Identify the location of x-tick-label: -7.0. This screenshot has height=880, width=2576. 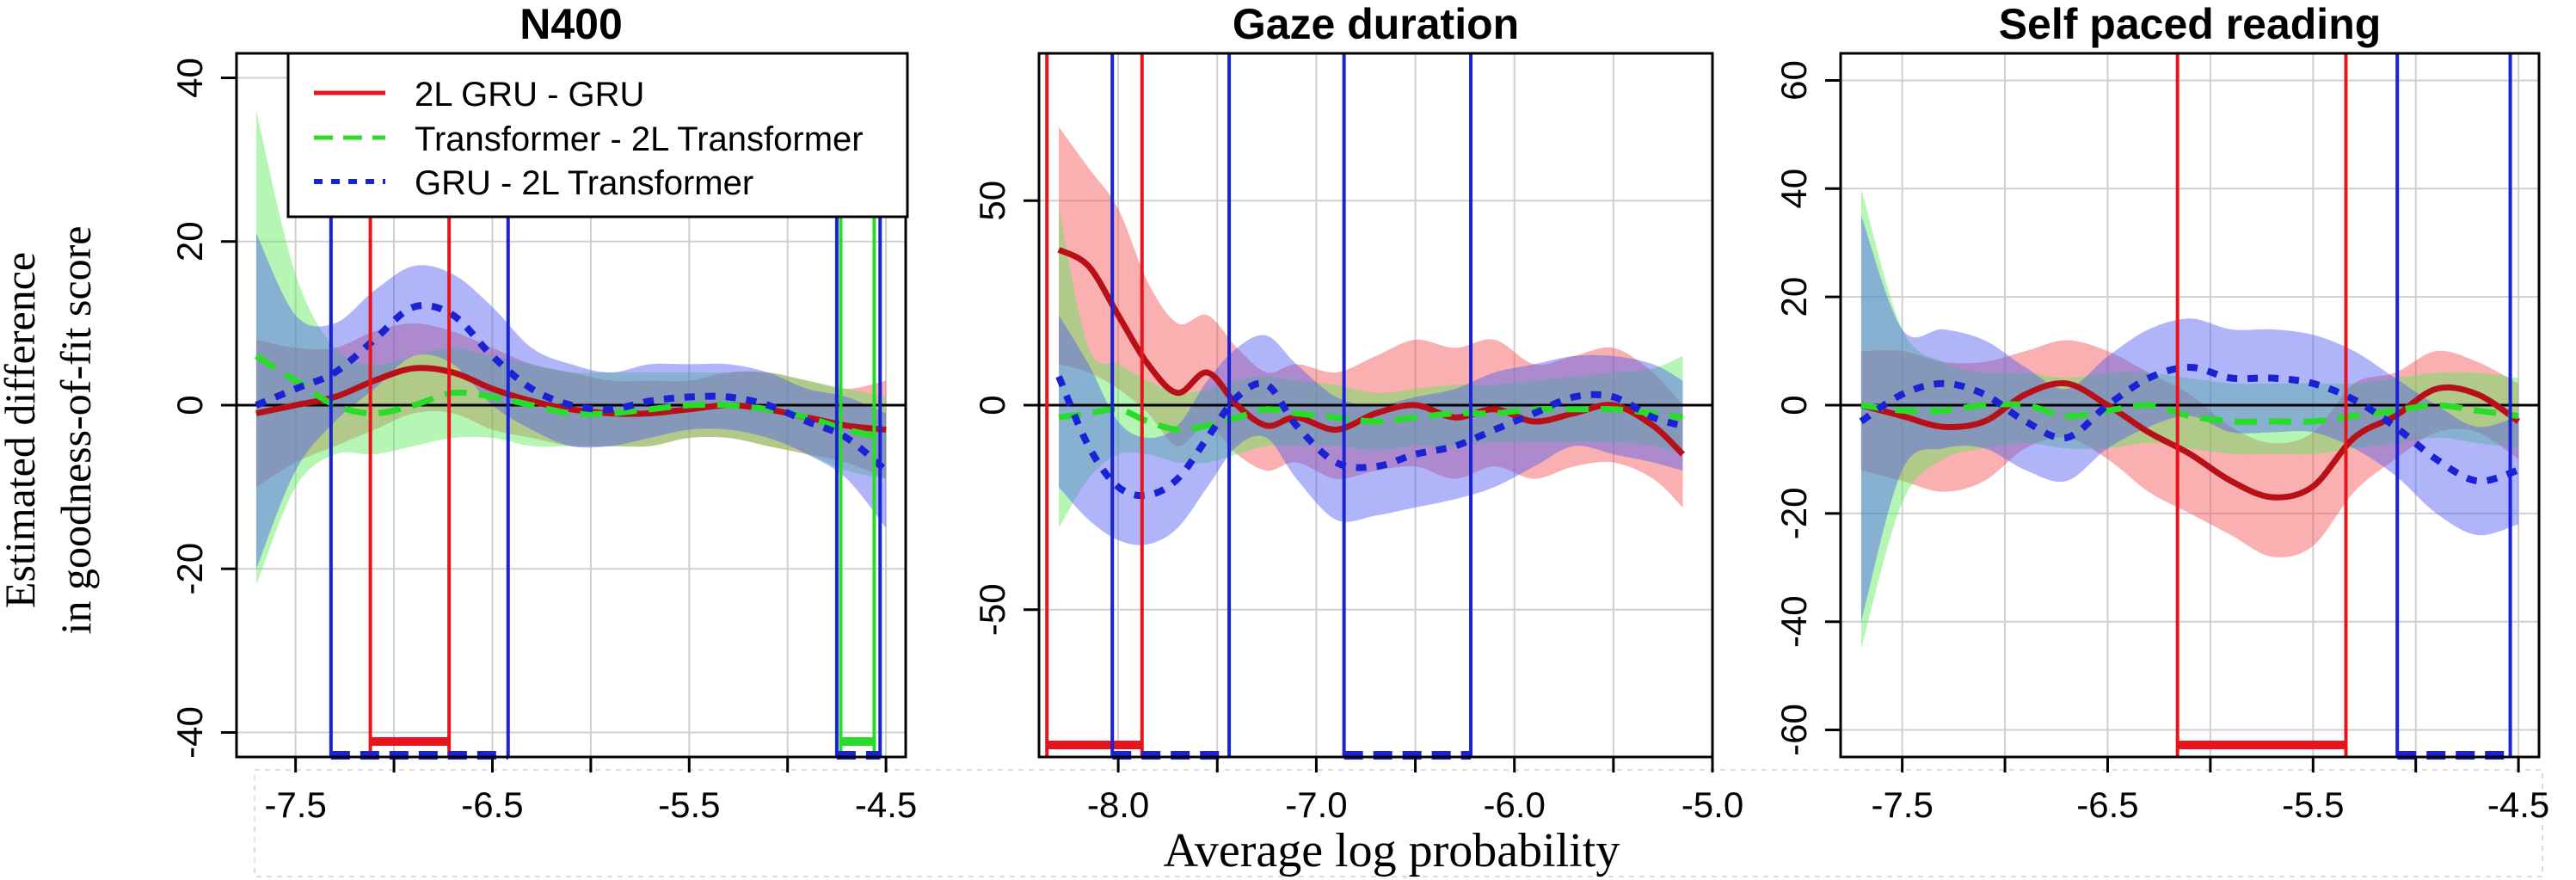
(1316, 805).